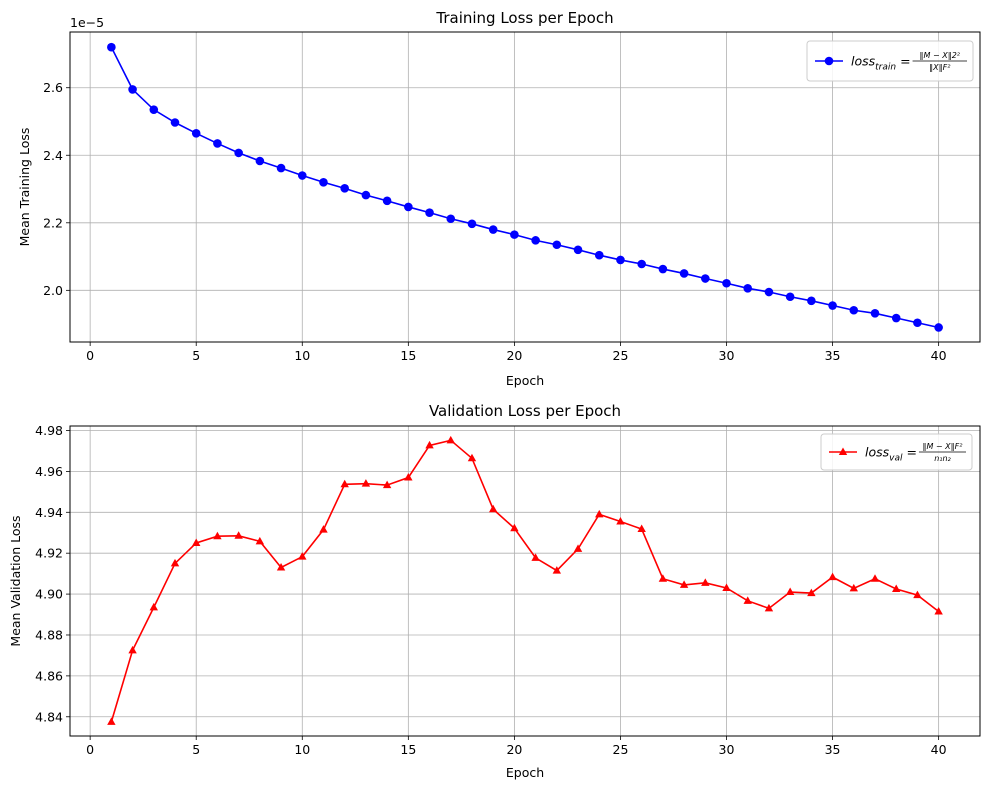 The width and height of the screenshot is (990, 790). I want to click on x-tick-label: 15, so click(408, 355).